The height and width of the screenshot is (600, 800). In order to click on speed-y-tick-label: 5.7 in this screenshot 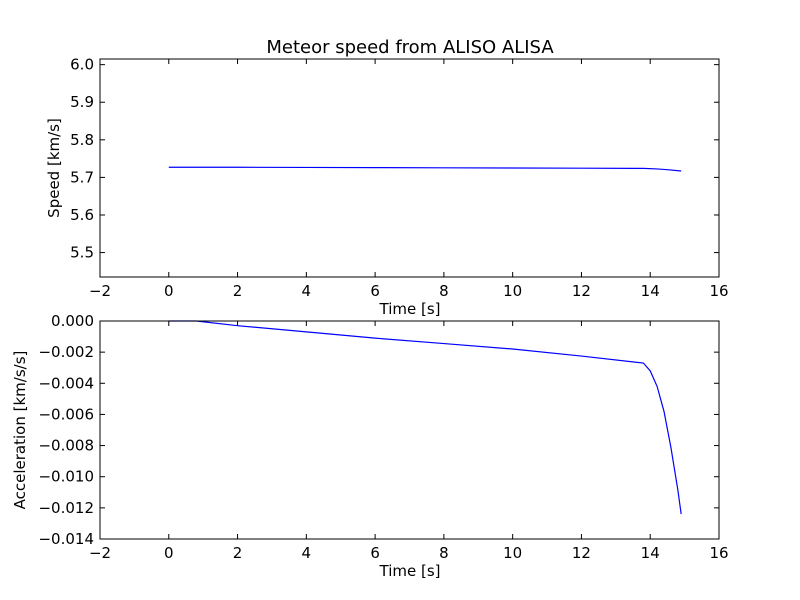, I will do `click(82, 177)`.